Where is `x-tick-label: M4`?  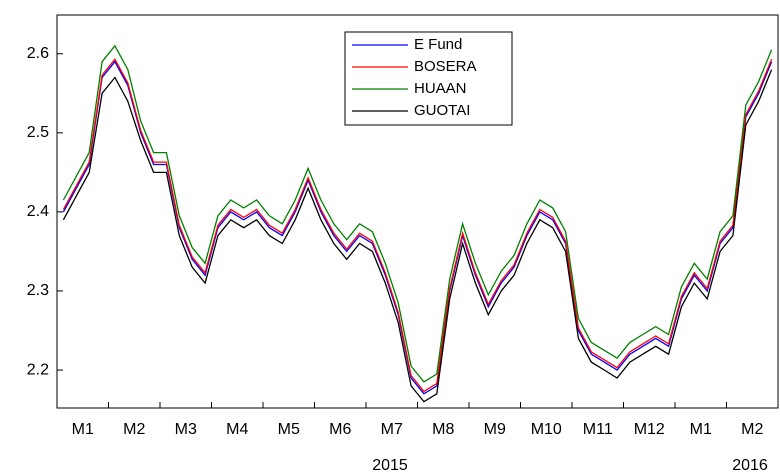 x-tick-label: M4 is located at coordinates (237, 429).